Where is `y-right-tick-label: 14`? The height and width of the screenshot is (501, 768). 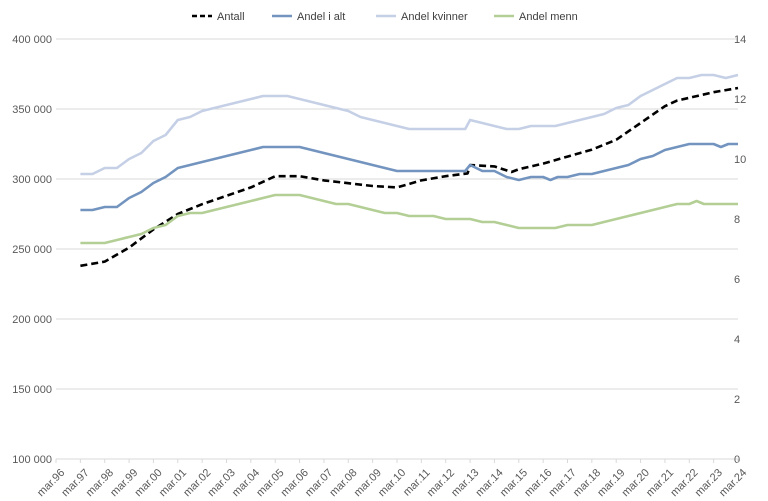 y-right-tick-label: 14 is located at coordinates (740, 40).